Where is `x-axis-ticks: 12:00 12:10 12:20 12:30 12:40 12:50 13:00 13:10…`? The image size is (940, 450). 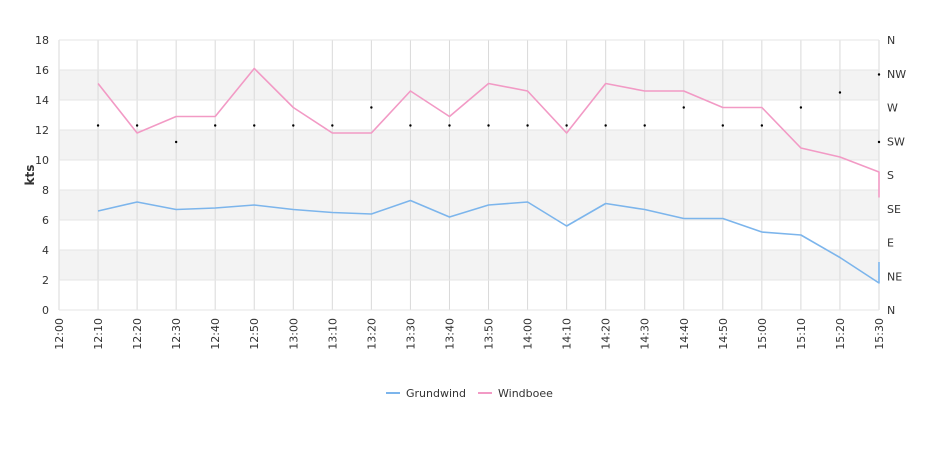 x-axis-ticks: 12:00 12:10 12:20 12:30 12:40 12:50 13:00 13:10… is located at coordinates (469, 334).